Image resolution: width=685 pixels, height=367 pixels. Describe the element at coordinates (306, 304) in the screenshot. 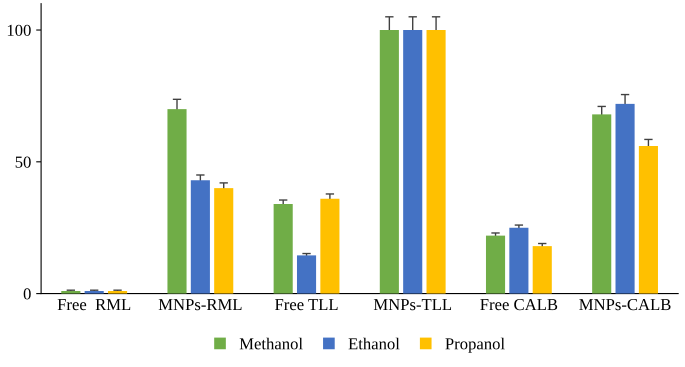

I see `x-tick-label: Free TLL` at that location.